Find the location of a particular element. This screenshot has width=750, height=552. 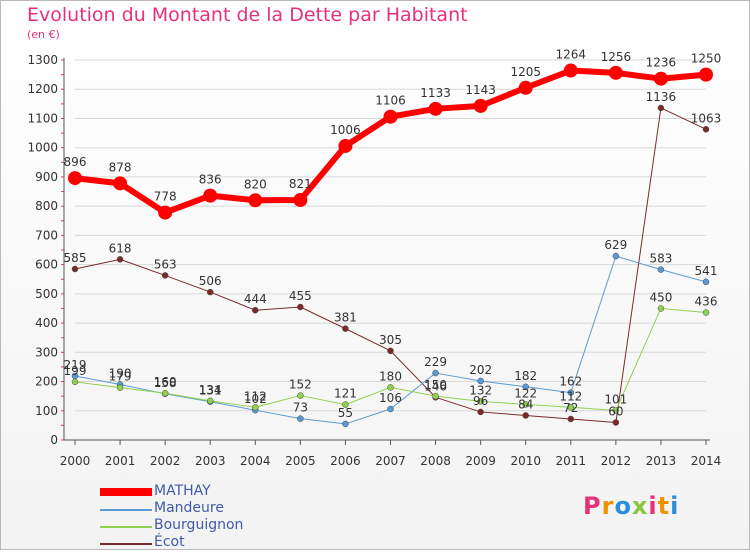

data-label-cot: 146 is located at coordinates (435, 386).